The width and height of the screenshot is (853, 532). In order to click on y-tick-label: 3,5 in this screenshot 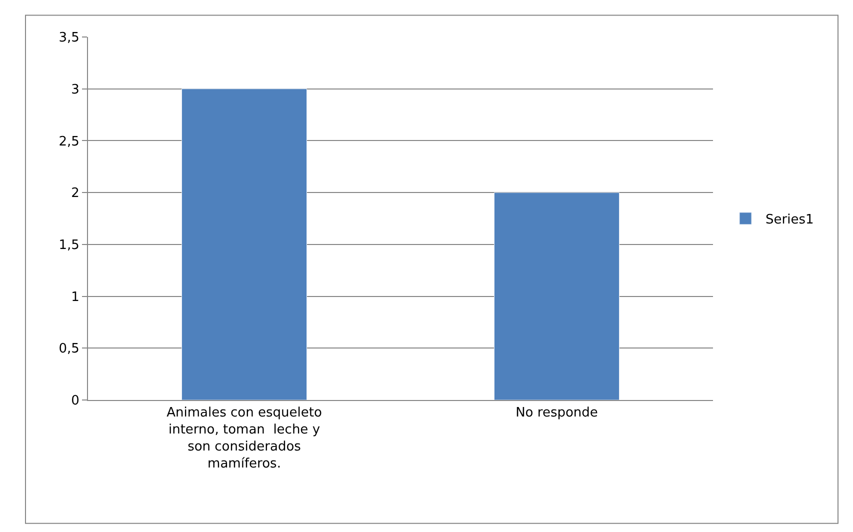, I will do `click(69, 38)`.